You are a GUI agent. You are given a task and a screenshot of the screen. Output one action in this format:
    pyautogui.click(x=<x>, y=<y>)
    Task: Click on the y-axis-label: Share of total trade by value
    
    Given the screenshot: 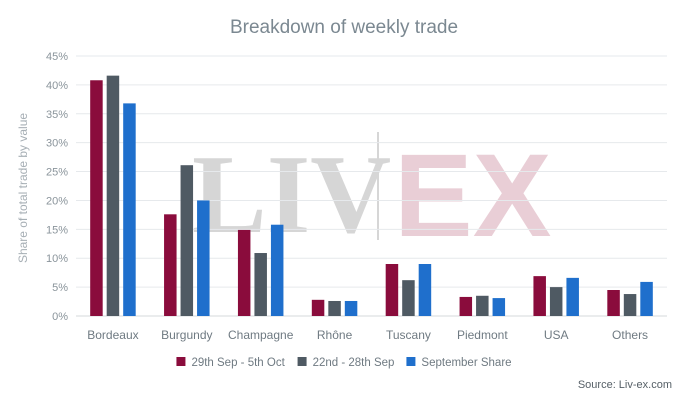 What is the action you would take?
    pyautogui.click(x=23, y=188)
    